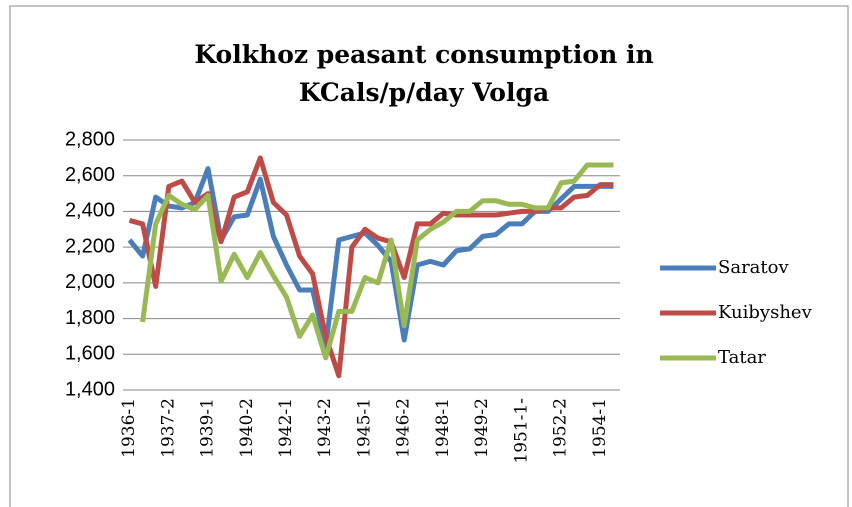 Image resolution: width=852 pixels, height=507 pixels. Describe the element at coordinates (90, 282) in the screenshot. I see `y-tick-label: 2,000` at that location.